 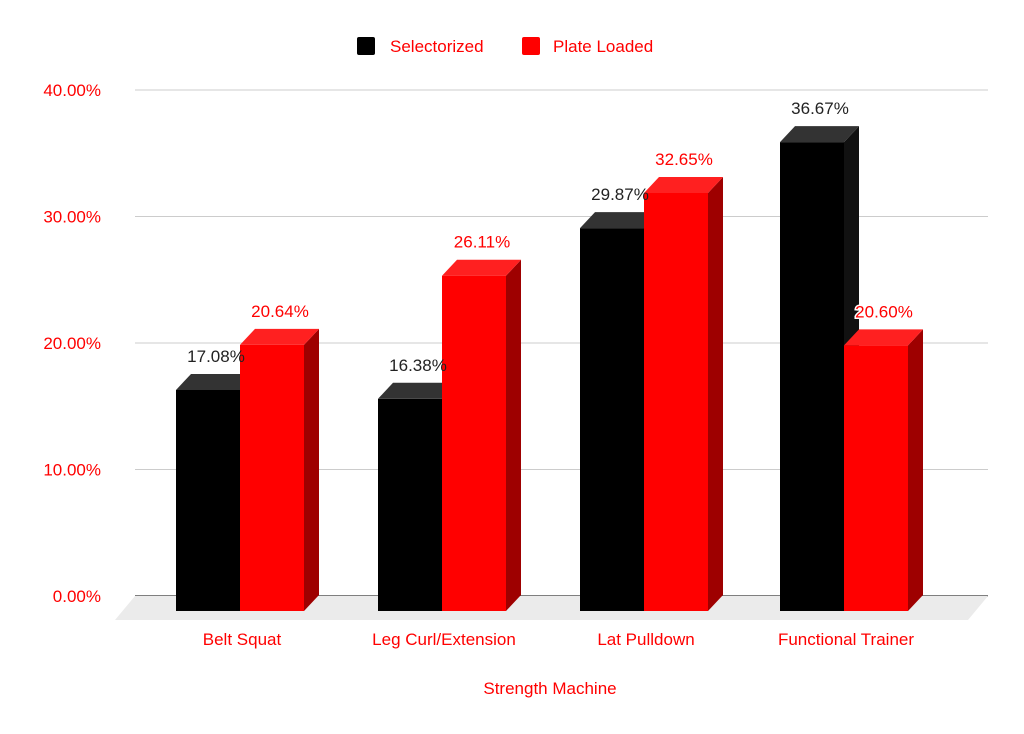 What do you see at coordinates (444, 639) in the screenshot?
I see `x-tick-label-1: Leg Curl/Extension` at bounding box center [444, 639].